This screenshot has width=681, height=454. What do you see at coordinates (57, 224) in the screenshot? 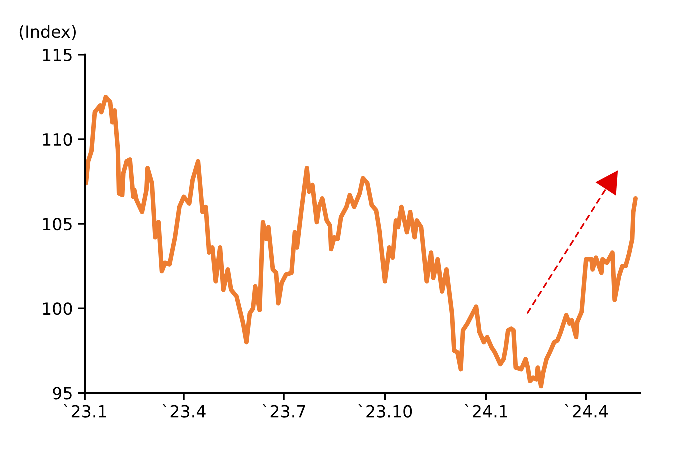
I see `y-tick-label: 105` at bounding box center [57, 224].